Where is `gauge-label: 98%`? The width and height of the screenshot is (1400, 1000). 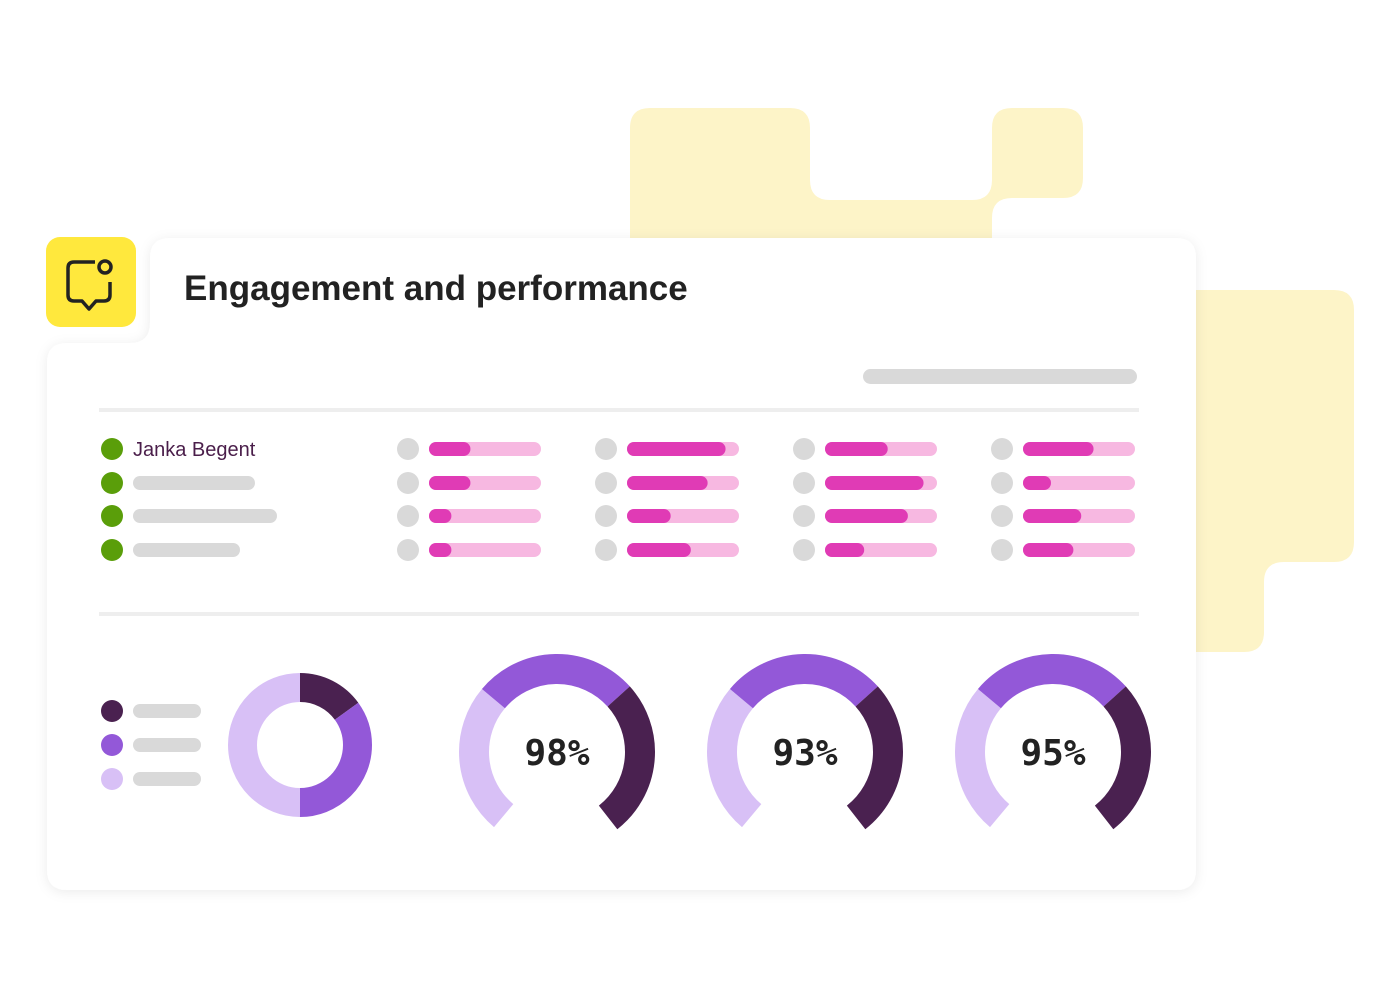 gauge-label: 98% is located at coordinates (556, 753).